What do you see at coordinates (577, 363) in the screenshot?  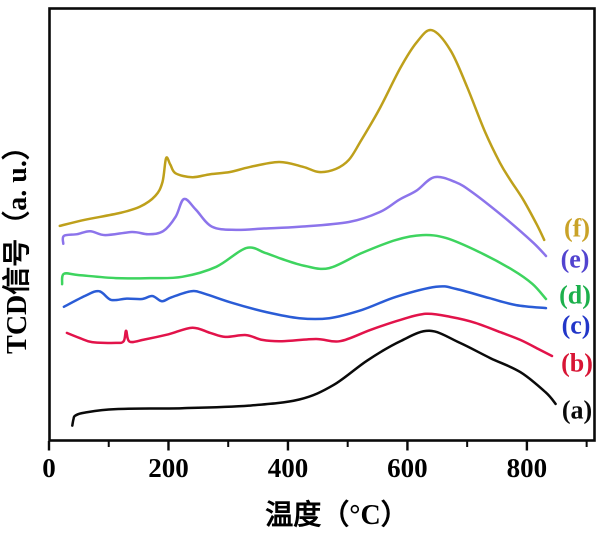 I see `legend-label-b: (b)` at bounding box center [577, 363].